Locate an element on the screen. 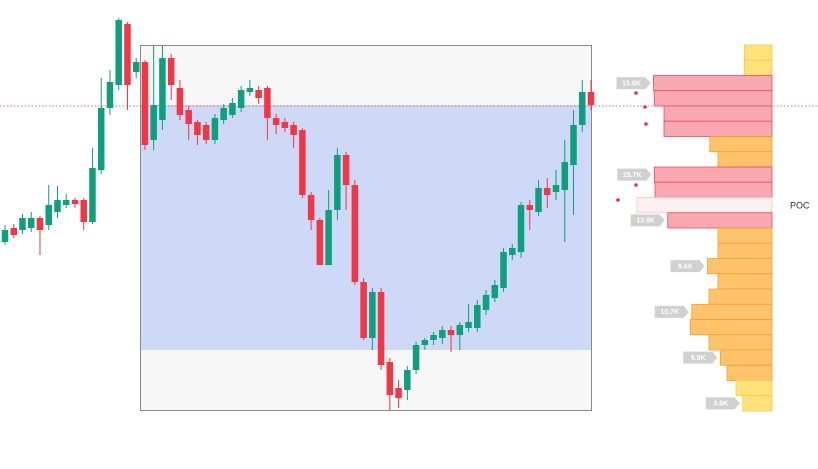 This screenshot has height=469, width=818. value-tag: 8.6K is located at coordinates (687, 266).